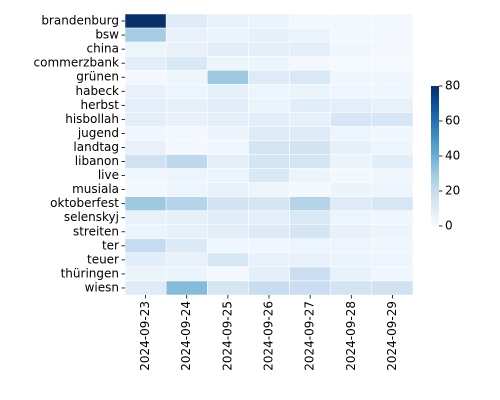 This screenshot has width=500, height=400. Describe the element at coordinates (351, 336) in the screenshot. I see `x-tick-label: 2024-09-28` at that location.